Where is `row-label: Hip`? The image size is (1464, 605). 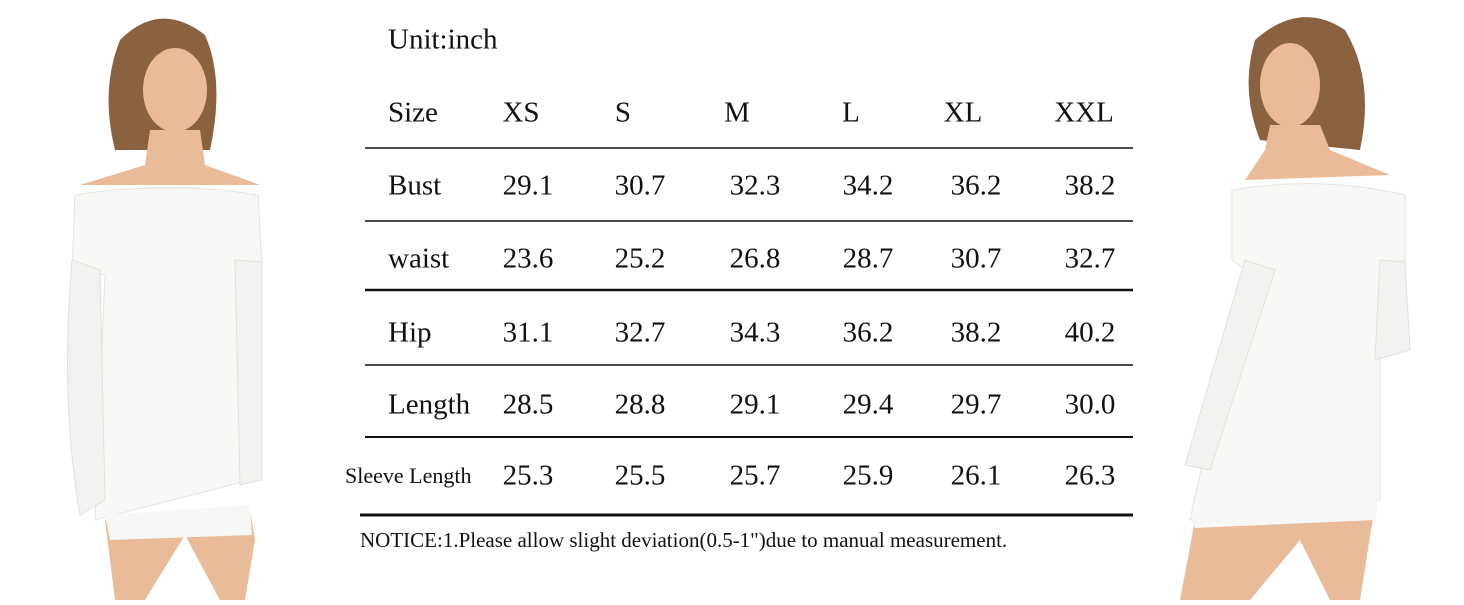 row-label: Hip is located at coordinates (410, 333).